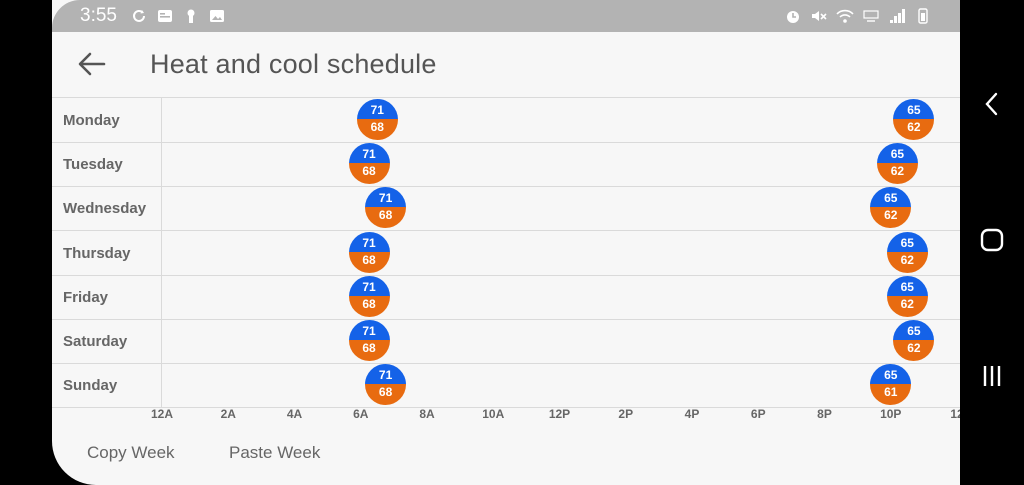  I want to click on lte-icon, so click(871, 16).